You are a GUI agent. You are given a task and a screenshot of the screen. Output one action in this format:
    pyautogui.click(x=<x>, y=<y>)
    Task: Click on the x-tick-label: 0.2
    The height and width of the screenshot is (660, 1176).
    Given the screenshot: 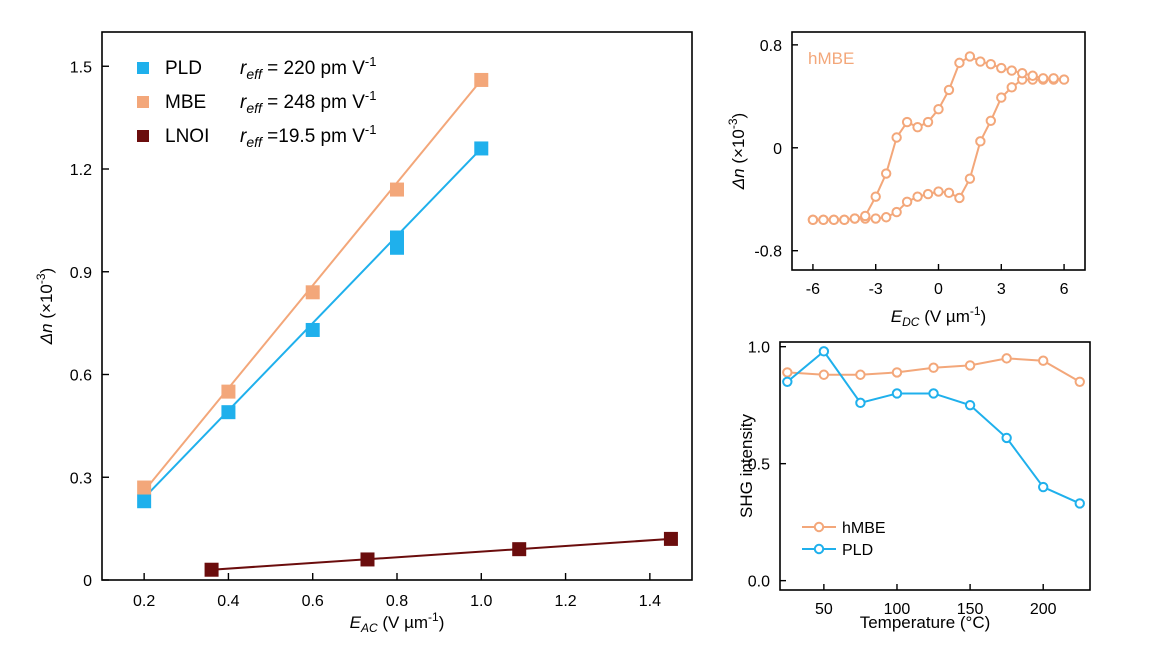 What is the action you would take?
    pyautogui.click(x=144, y=601)
    